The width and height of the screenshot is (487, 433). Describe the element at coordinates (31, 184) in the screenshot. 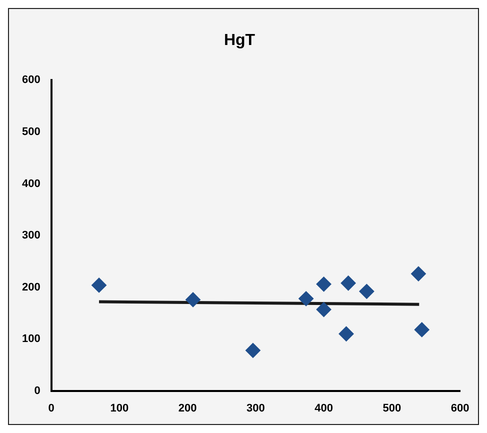

I see `y-tick-label: 400` at that location.